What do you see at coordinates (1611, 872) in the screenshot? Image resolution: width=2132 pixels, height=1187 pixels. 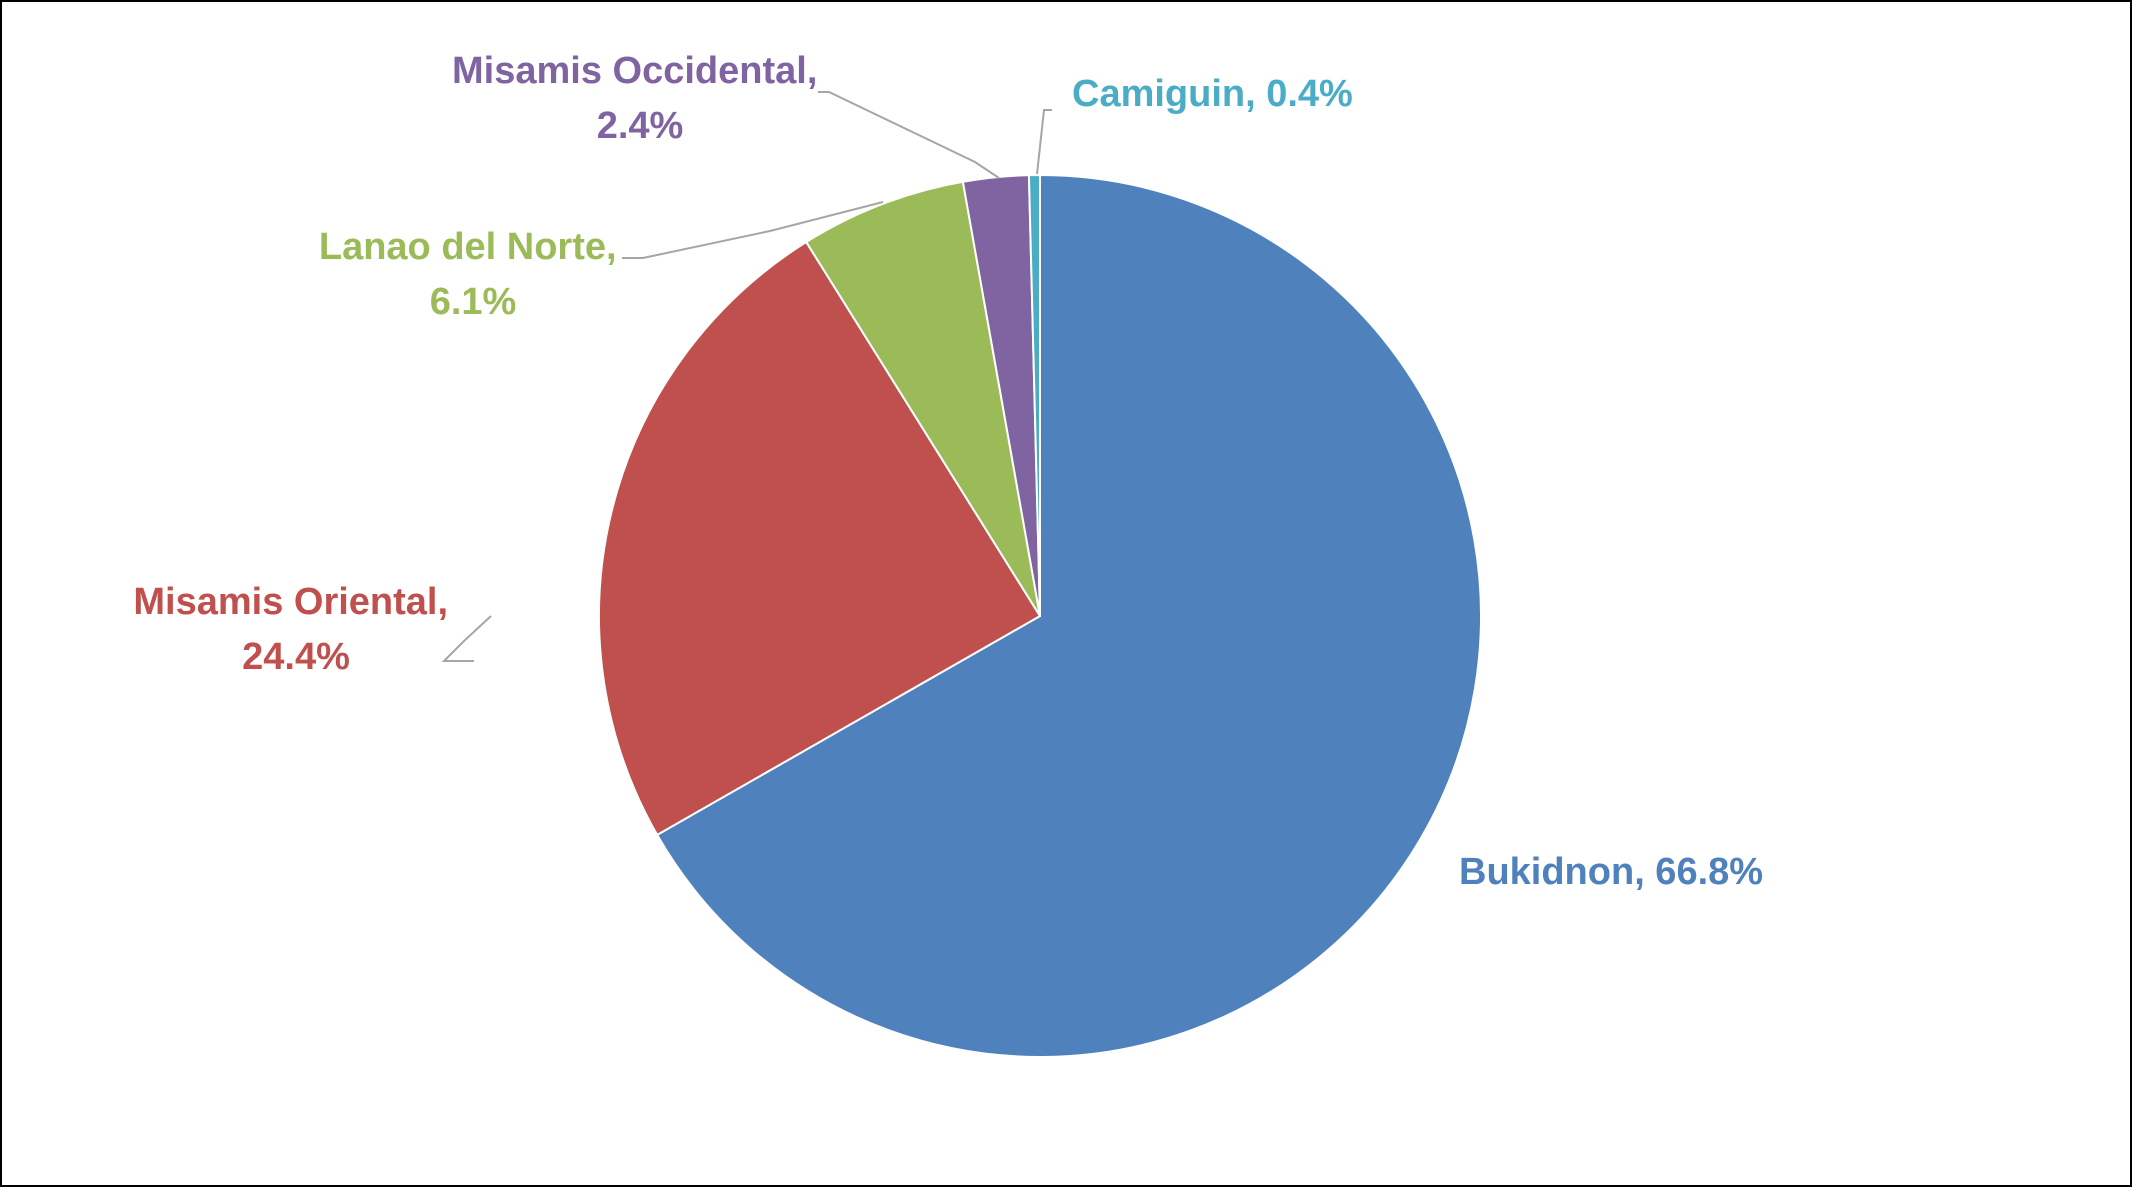 I see `data-label-bukidnon: Bukidnon, 66.8%` at bounding box center [1611, 872].